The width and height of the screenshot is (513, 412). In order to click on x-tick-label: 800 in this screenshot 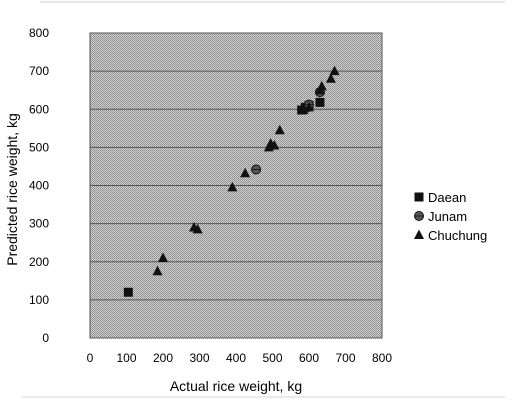, I will do `click(382, 358)`.